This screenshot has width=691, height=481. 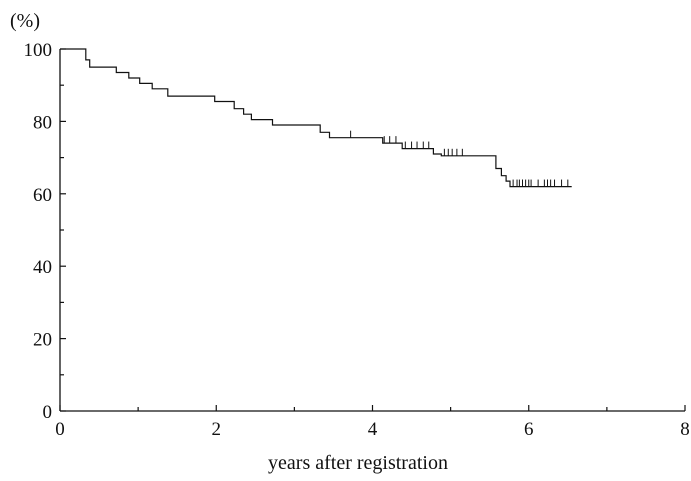 I want to click on y-tick-label: 0, so click(x=48, y=412).